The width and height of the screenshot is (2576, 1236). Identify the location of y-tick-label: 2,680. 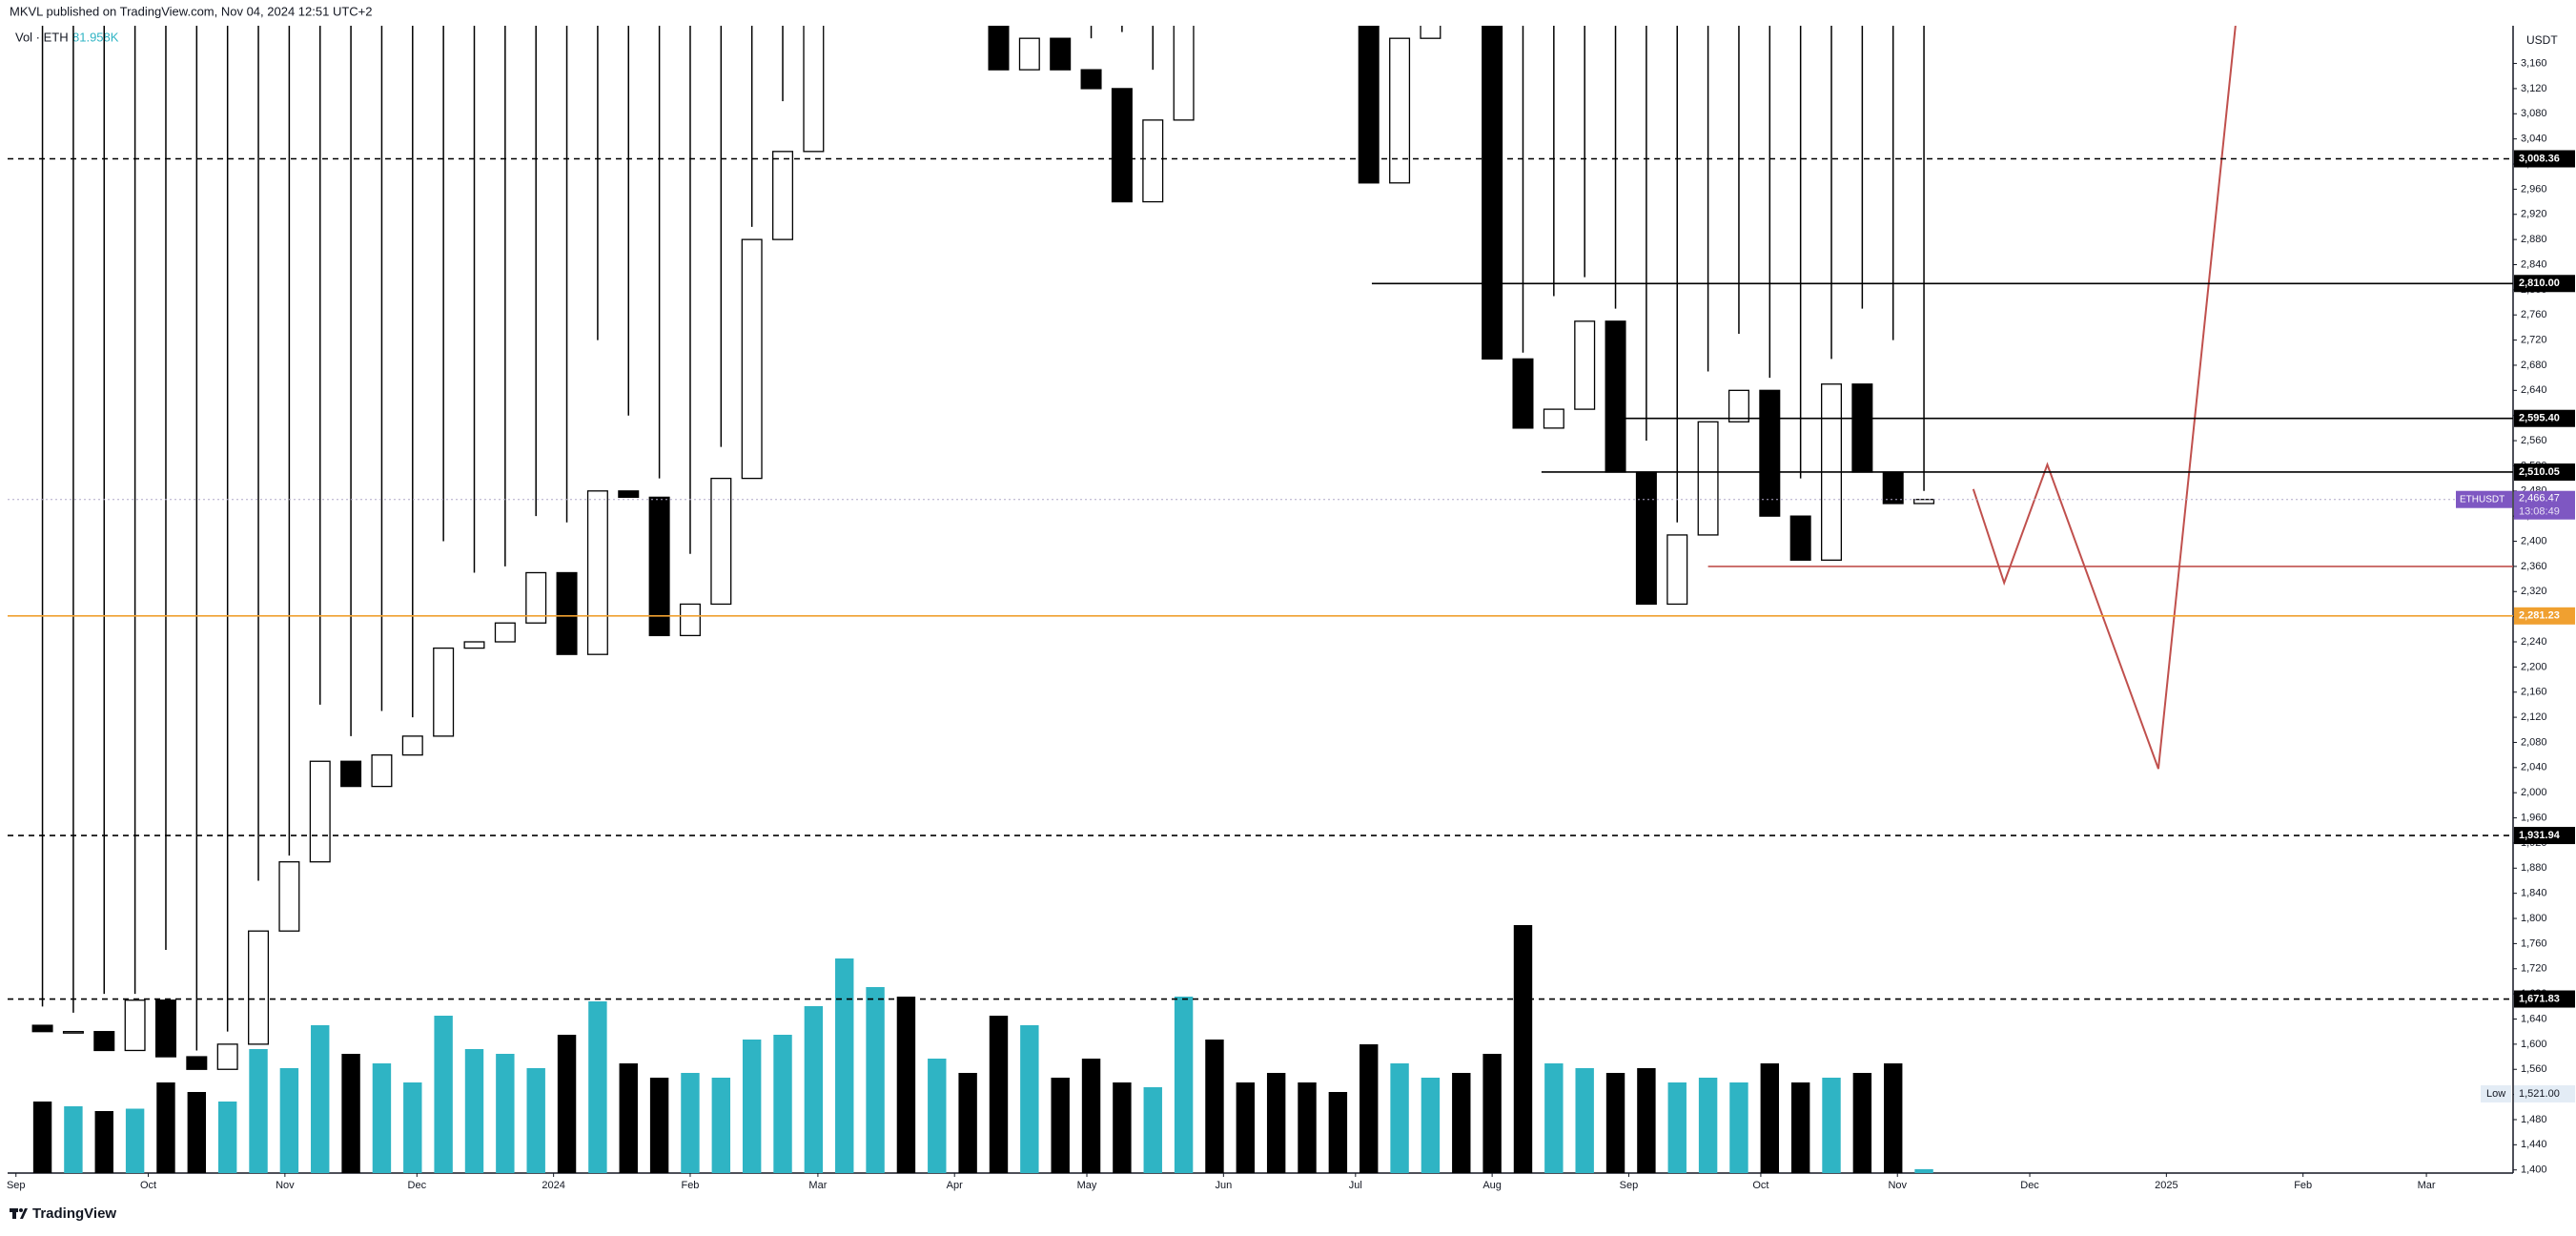
(2534, 365).